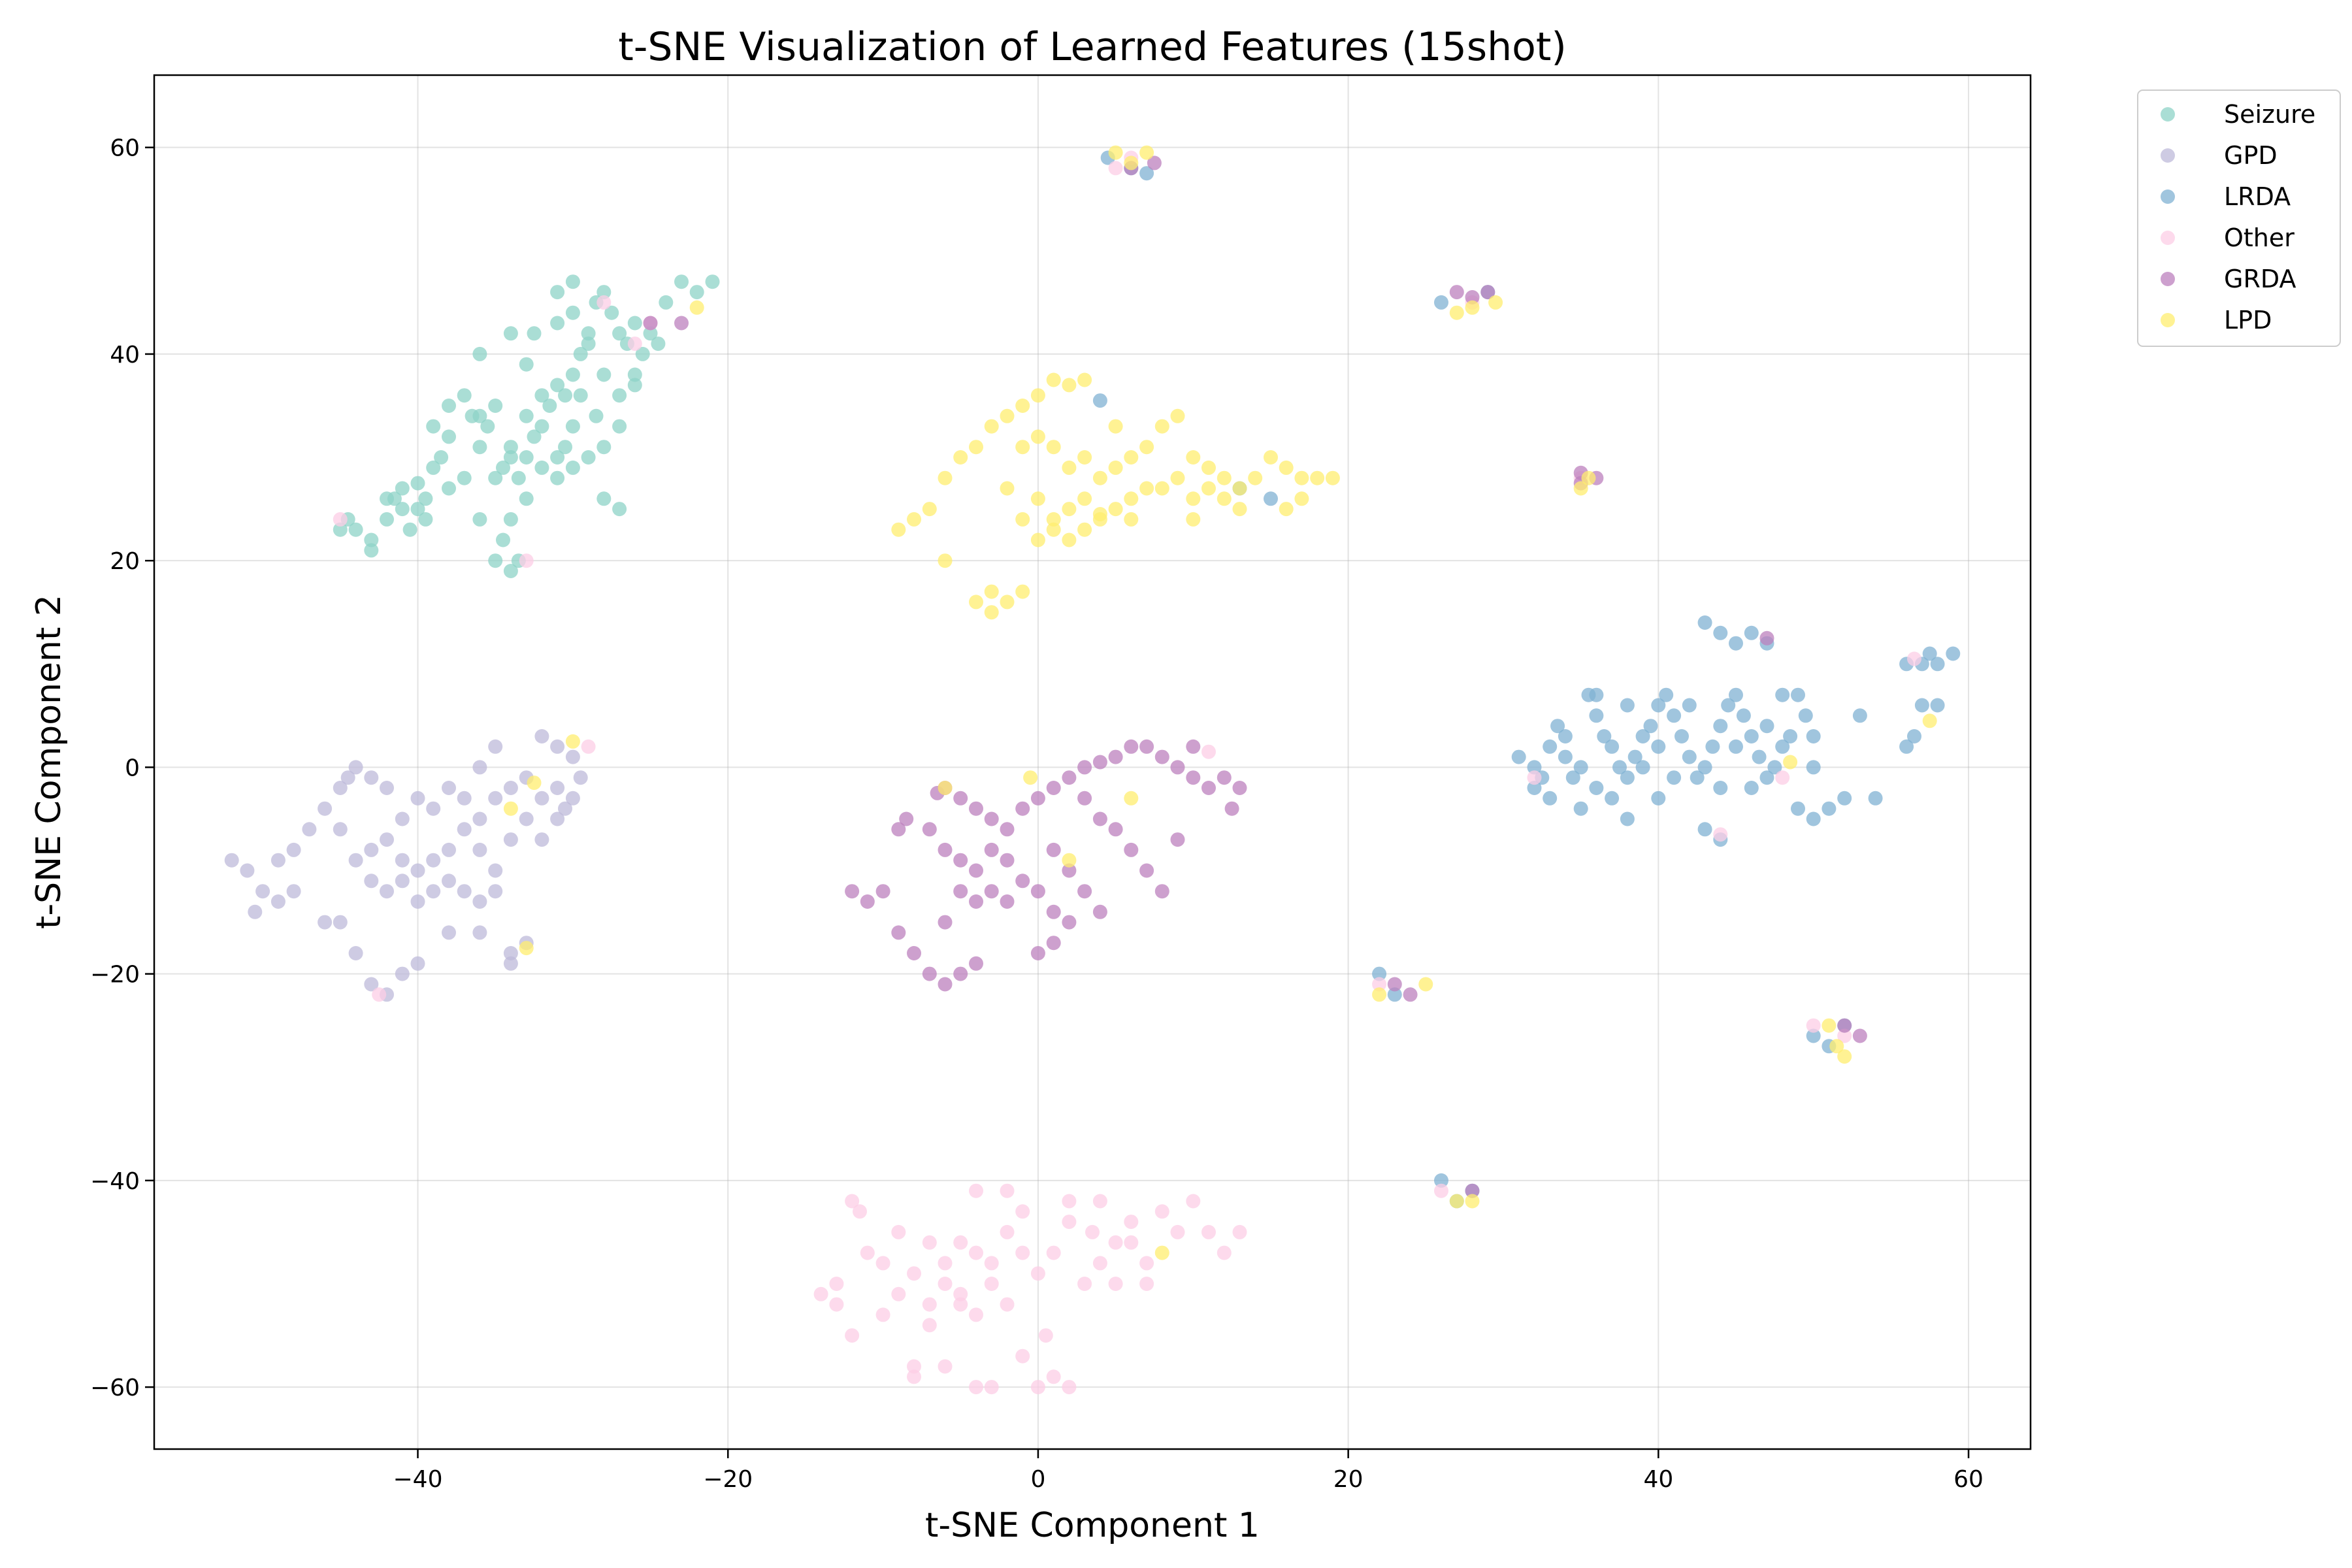 The image size is (2352, 1568). What do you see at coordinates (1348, 1479) in the screenshot?
I see `x-tick-label: 20` at bounding box center [1348, 1479].